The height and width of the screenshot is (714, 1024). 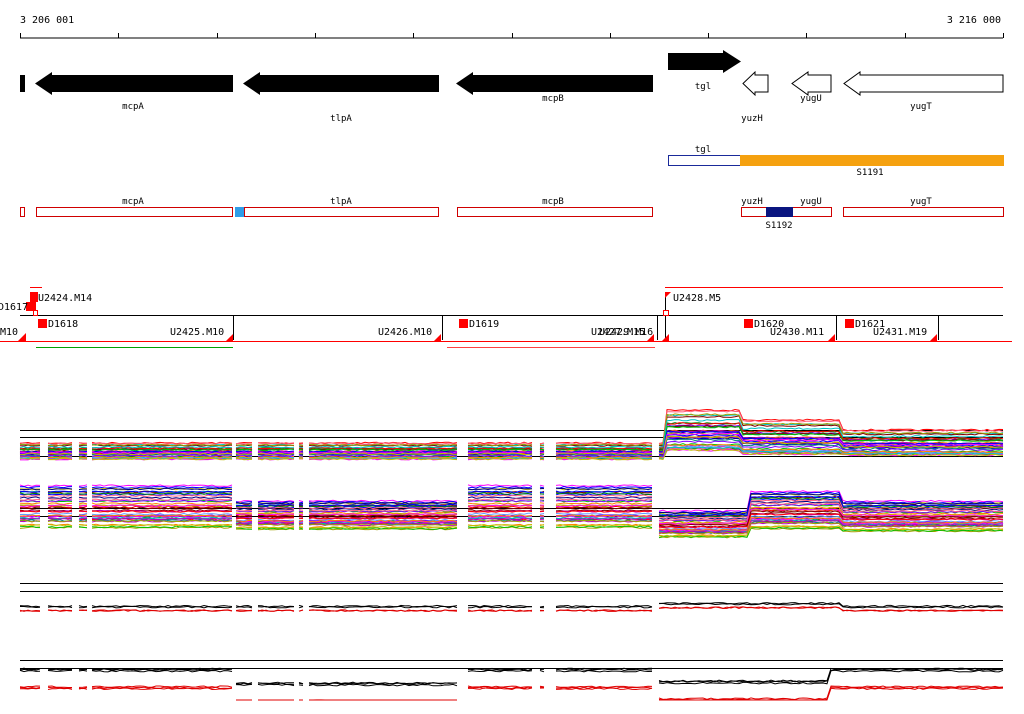 I want to click on gene-stub-left, so click(x=22, y=83).